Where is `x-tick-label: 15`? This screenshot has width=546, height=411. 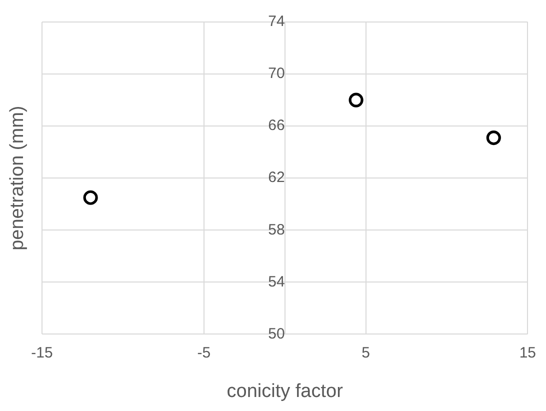 x-tick-label: 15 is located at coordinates (527, 353).